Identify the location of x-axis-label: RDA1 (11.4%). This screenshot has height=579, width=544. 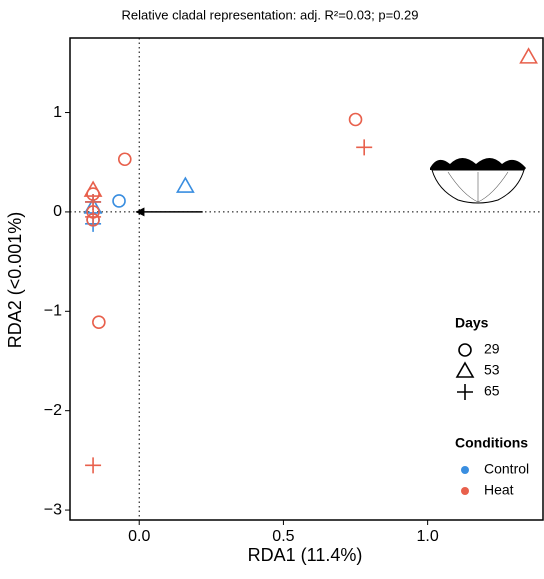
(305, 555).